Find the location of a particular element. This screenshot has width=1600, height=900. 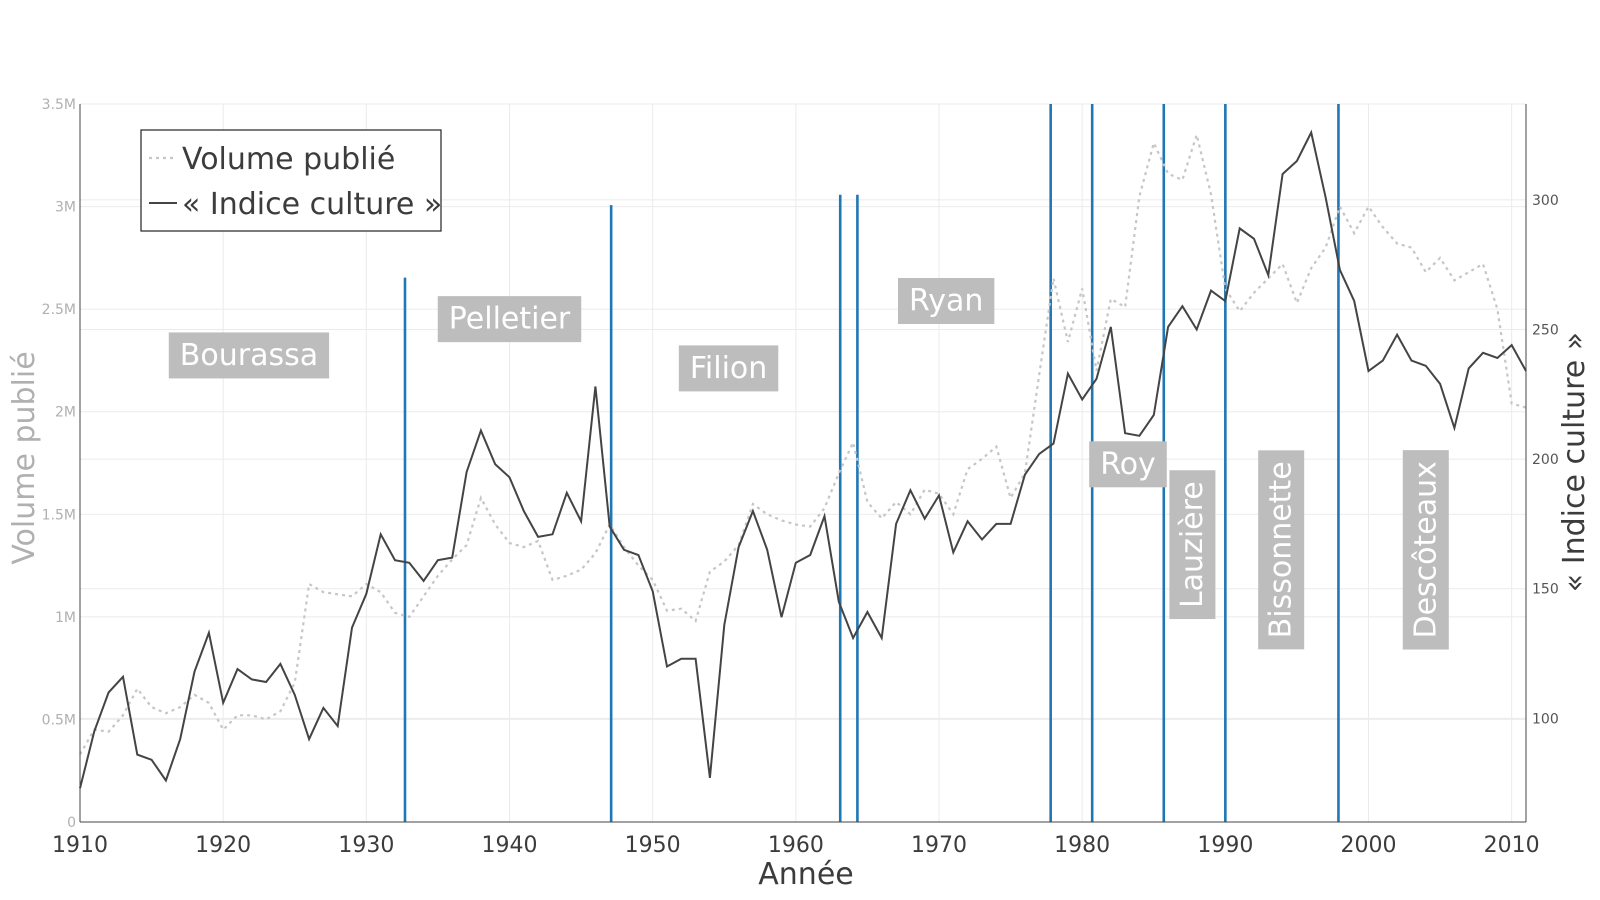

y1-axis-title: Volume publié is located at coordinates (24, 457).